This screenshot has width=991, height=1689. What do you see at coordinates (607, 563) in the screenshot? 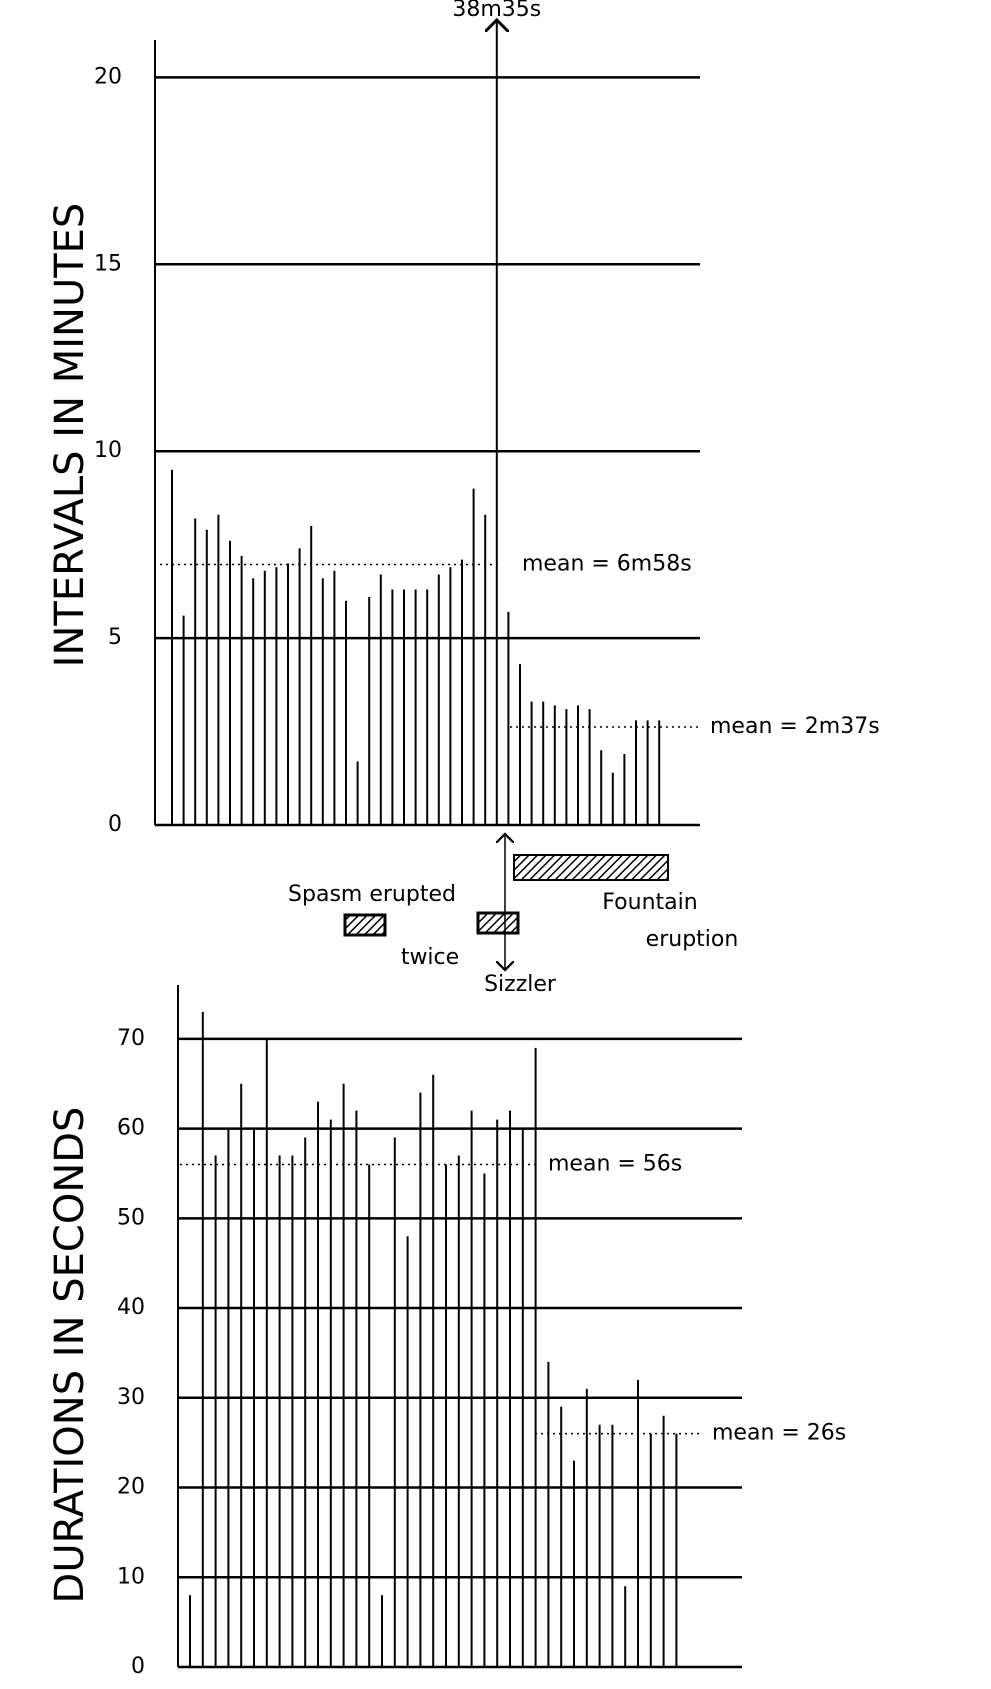
I see `mean-label: mean = 6m58s` at bounding box center [607, 563].